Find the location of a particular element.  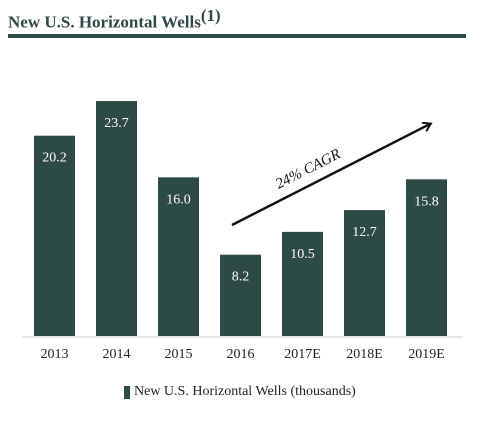

chart-title-block: New U.S. Horizontal Wells(1) is located at coordinates (114, 19).